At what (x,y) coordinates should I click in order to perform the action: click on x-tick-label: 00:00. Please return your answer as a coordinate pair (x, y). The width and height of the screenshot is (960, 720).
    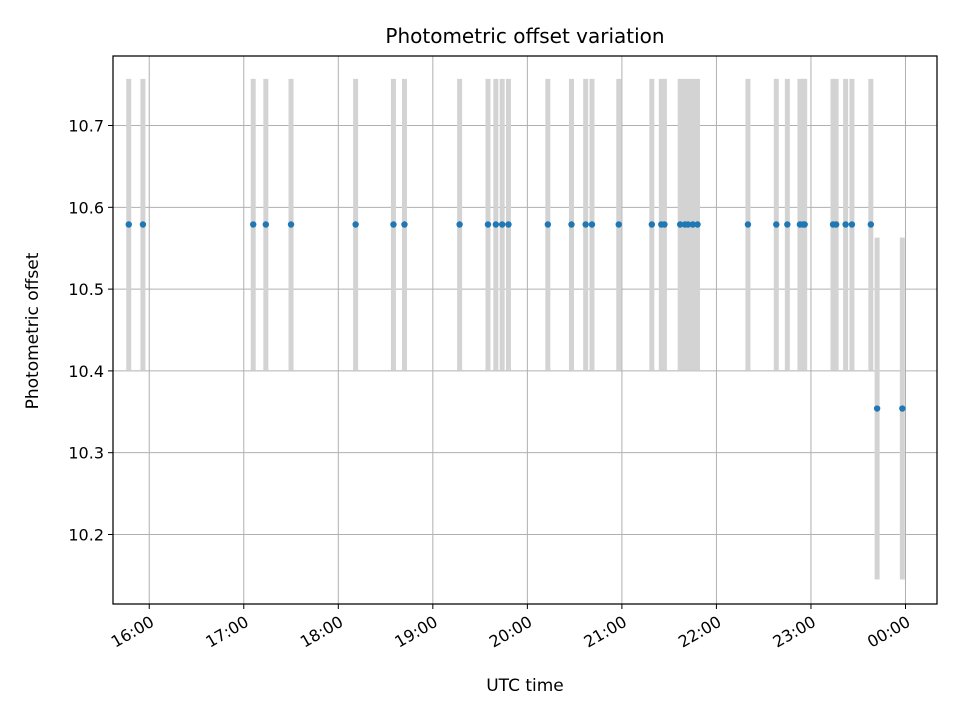
    Looking at the image, I should click on (888, 632).